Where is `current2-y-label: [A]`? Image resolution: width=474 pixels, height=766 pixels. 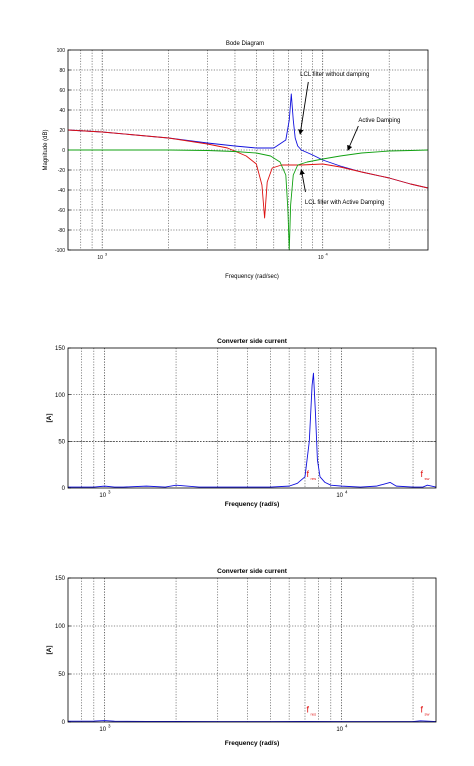 current2-y-label: [A] is located at coordinates (49, 649).